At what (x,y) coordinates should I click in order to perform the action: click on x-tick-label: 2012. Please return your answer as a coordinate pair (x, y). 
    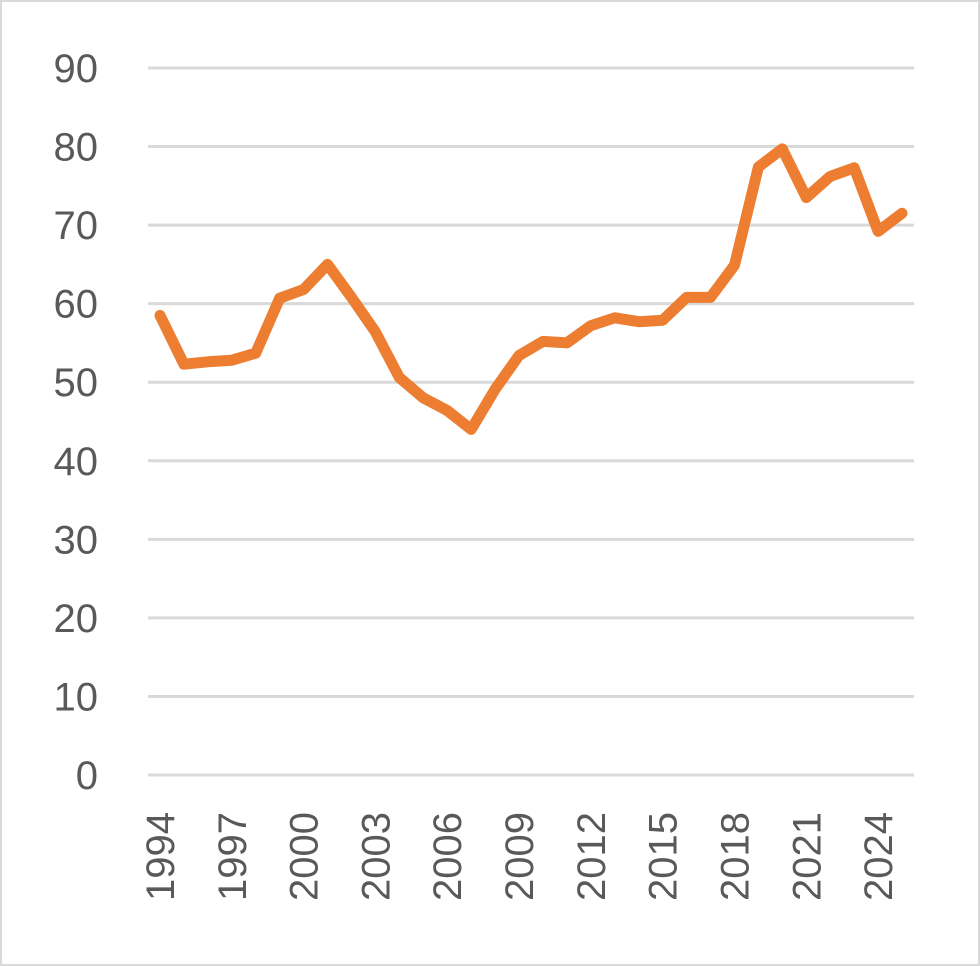
    Looking at the image, I should click on (592, 856).